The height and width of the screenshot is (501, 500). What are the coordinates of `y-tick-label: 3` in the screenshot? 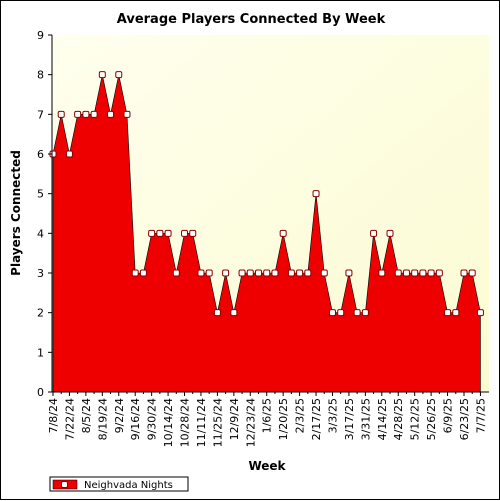 It's located at (40, 273).